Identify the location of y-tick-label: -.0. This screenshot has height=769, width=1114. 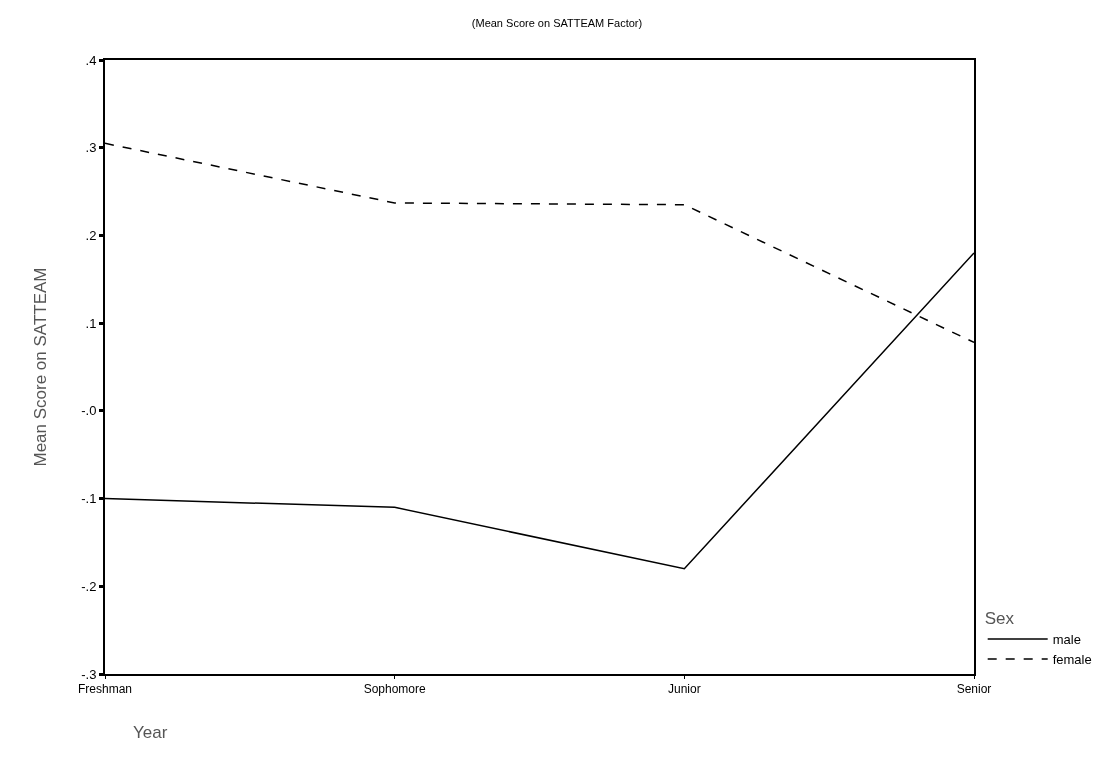
(89, 411).